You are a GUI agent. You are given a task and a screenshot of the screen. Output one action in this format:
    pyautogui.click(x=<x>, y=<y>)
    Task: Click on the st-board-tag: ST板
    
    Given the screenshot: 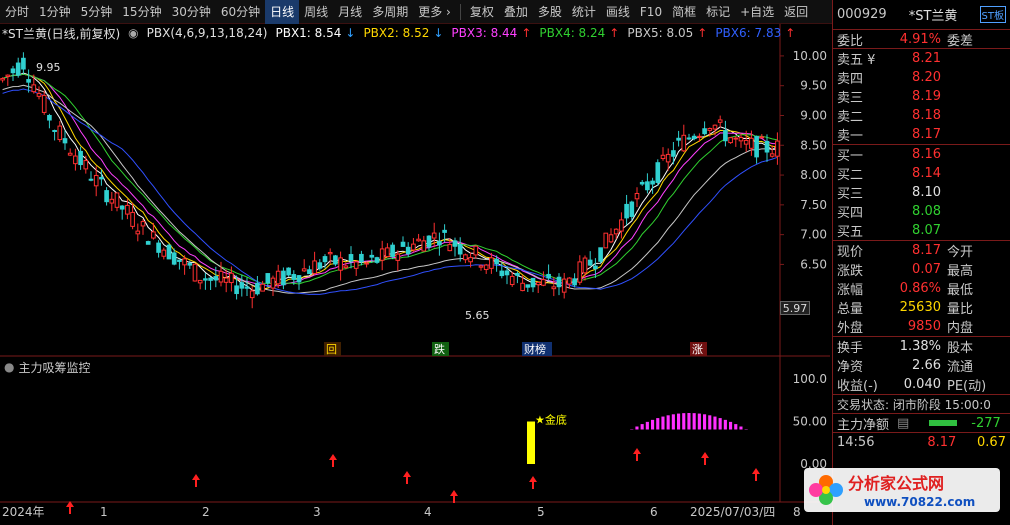 What is the action you would take?
    pyautogui.click(x=992, y=14)
    